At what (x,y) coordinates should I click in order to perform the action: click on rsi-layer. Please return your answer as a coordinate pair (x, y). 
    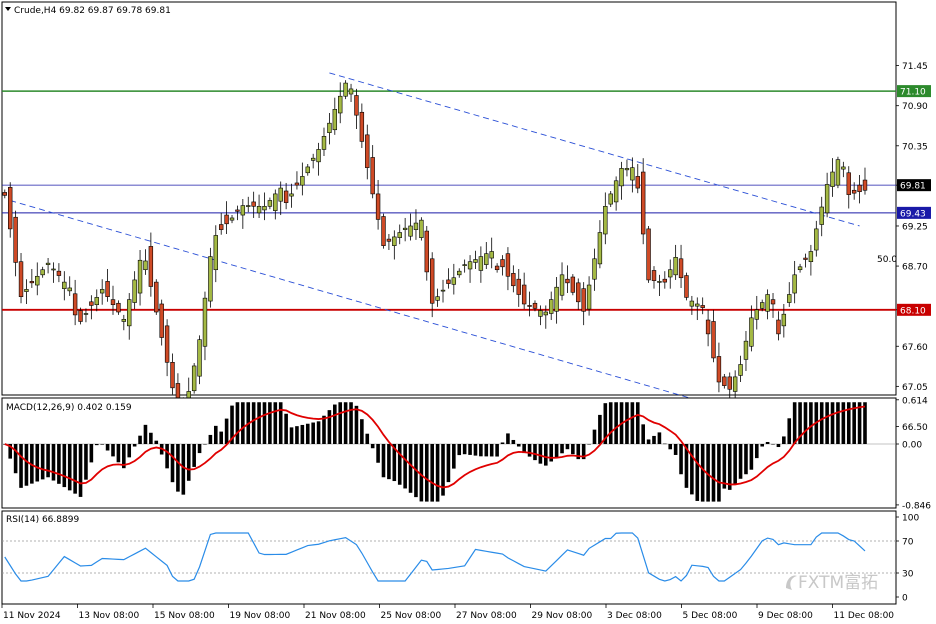
    Looking at the image, I should click on (449, 557).